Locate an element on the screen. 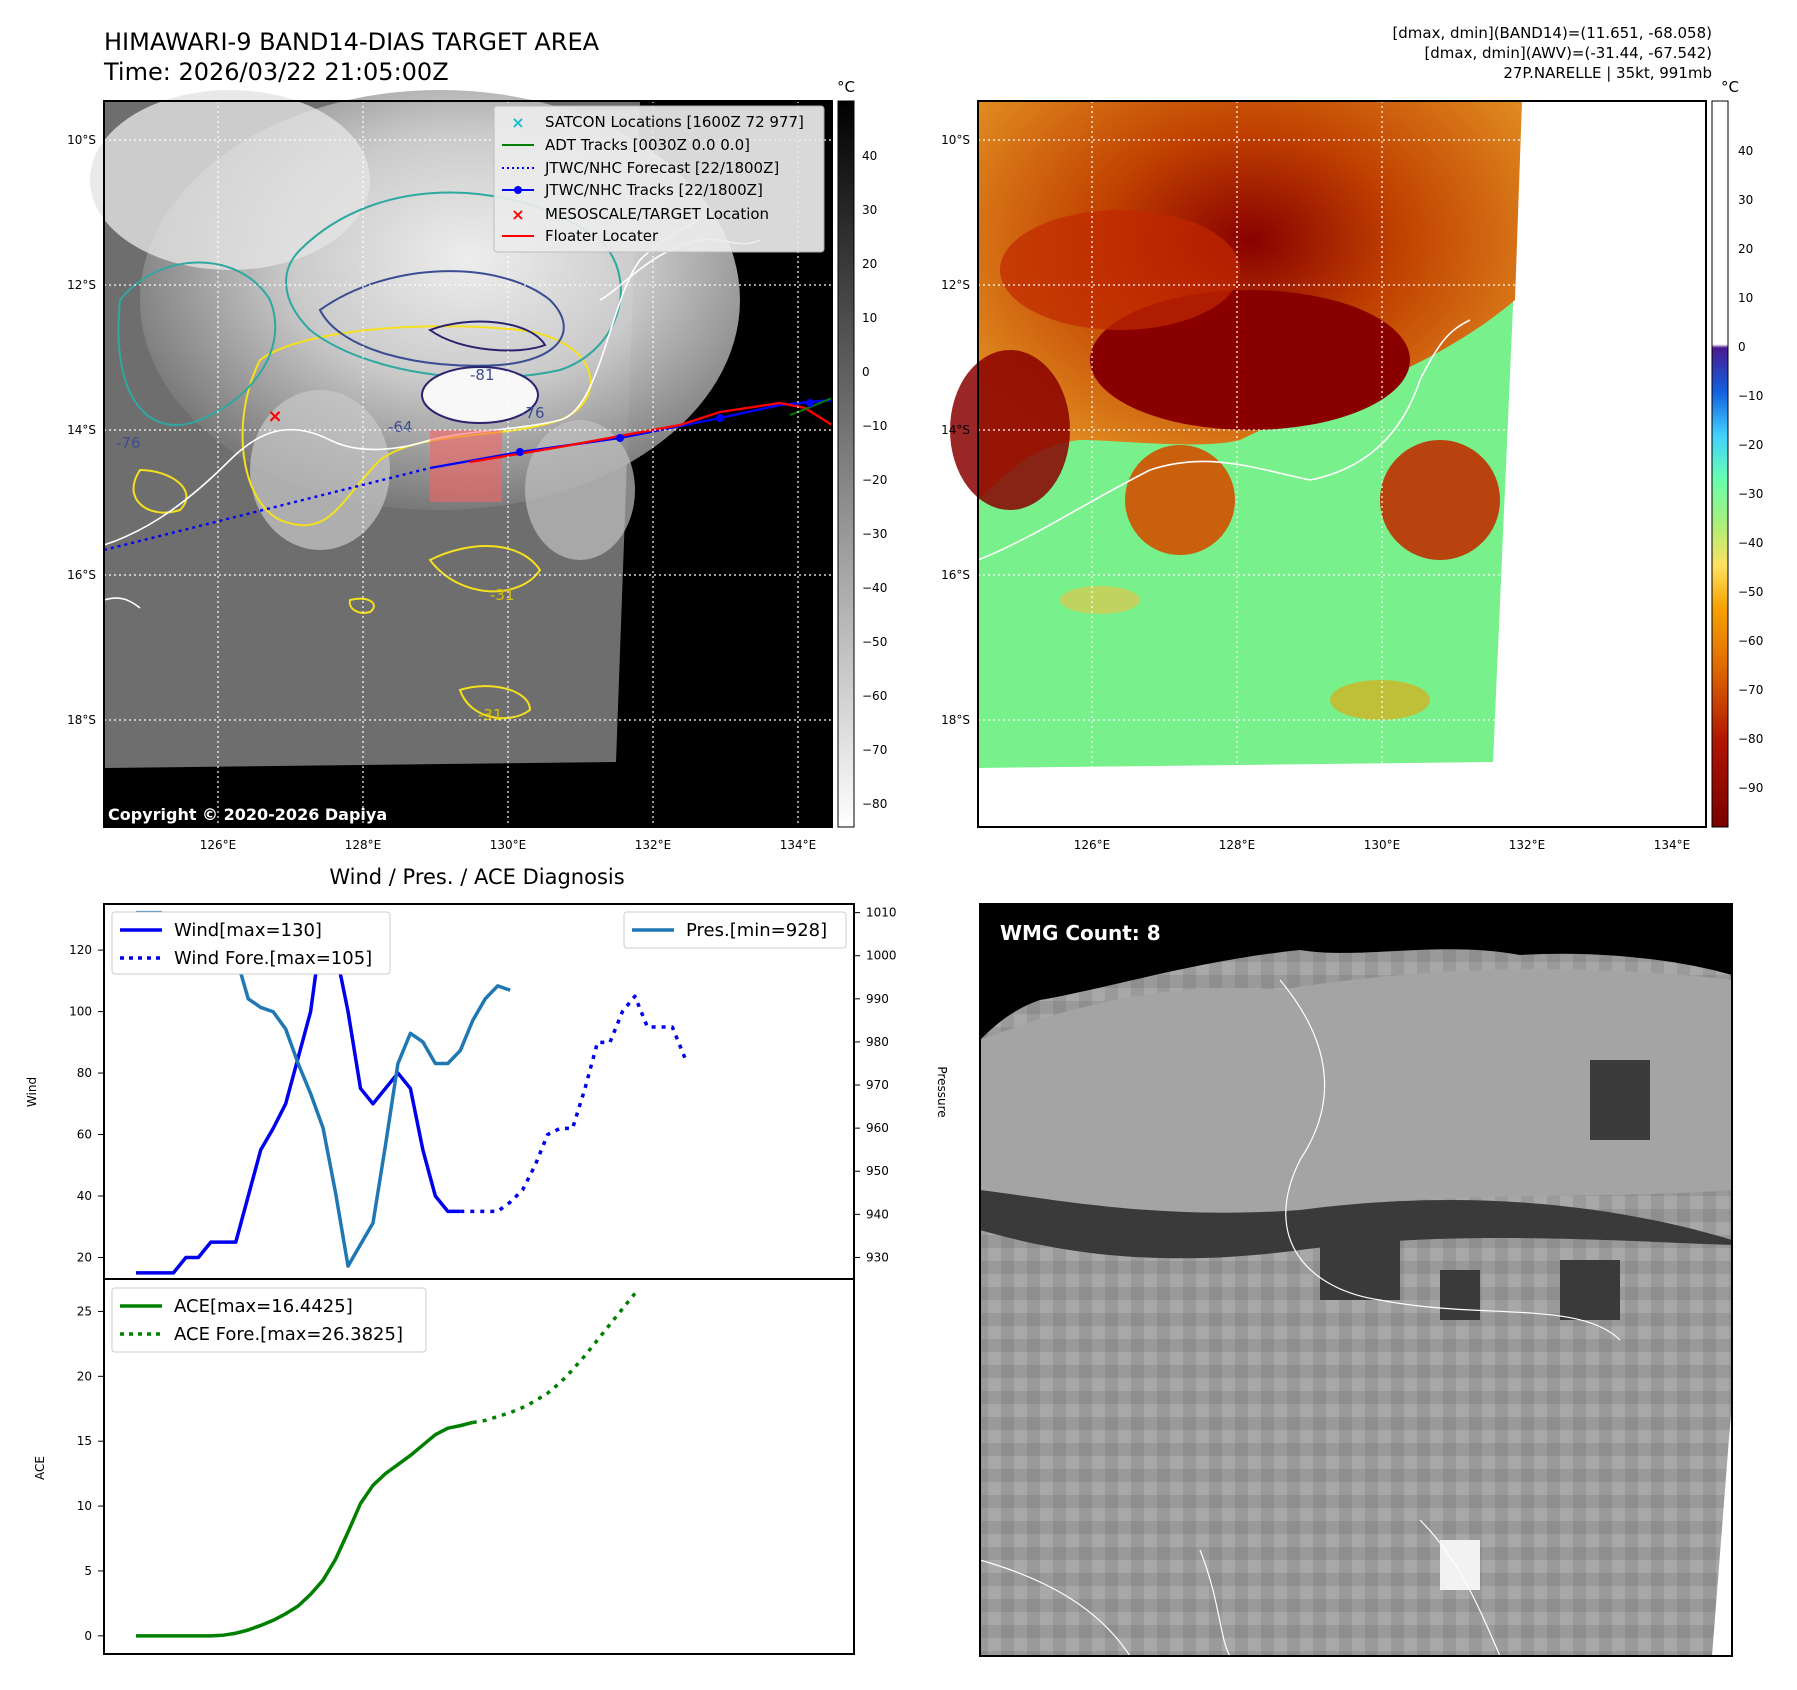 The image size is (1797, 1690). y-tick-label: 25 is located at coordinates (84, 1311).